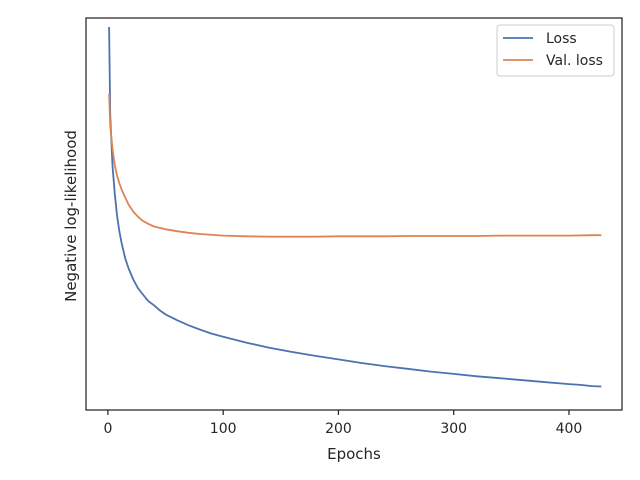  What do you see at coordinates (223, 429) in the screenshot?
I see `x-tick-label-1: 100` at bounding box center [223, 429].